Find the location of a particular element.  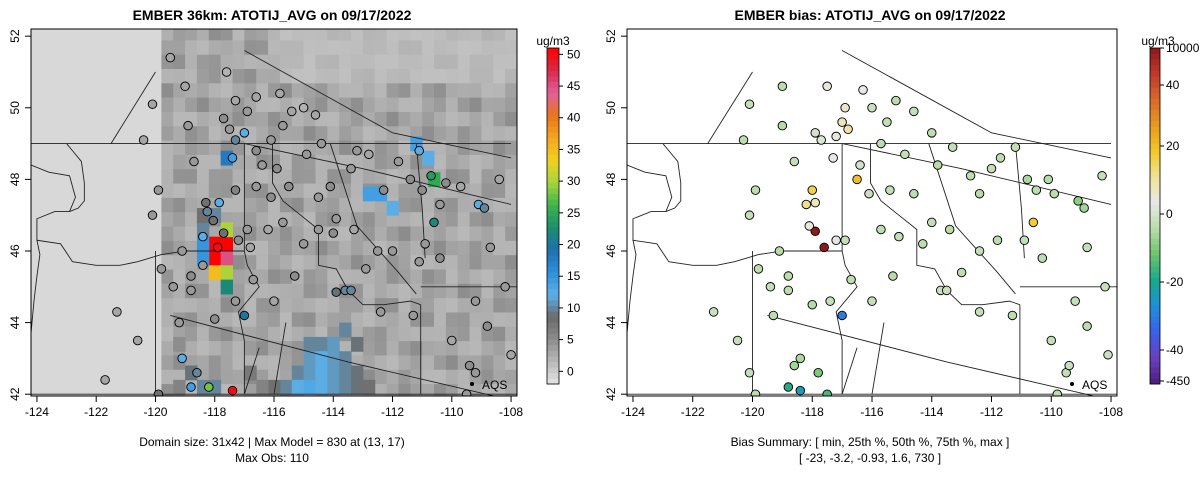

bias-x-ticks: -124 -122 -120 -118 -116 -114 -112 -110 -108 is located at coordinates (872, 407).